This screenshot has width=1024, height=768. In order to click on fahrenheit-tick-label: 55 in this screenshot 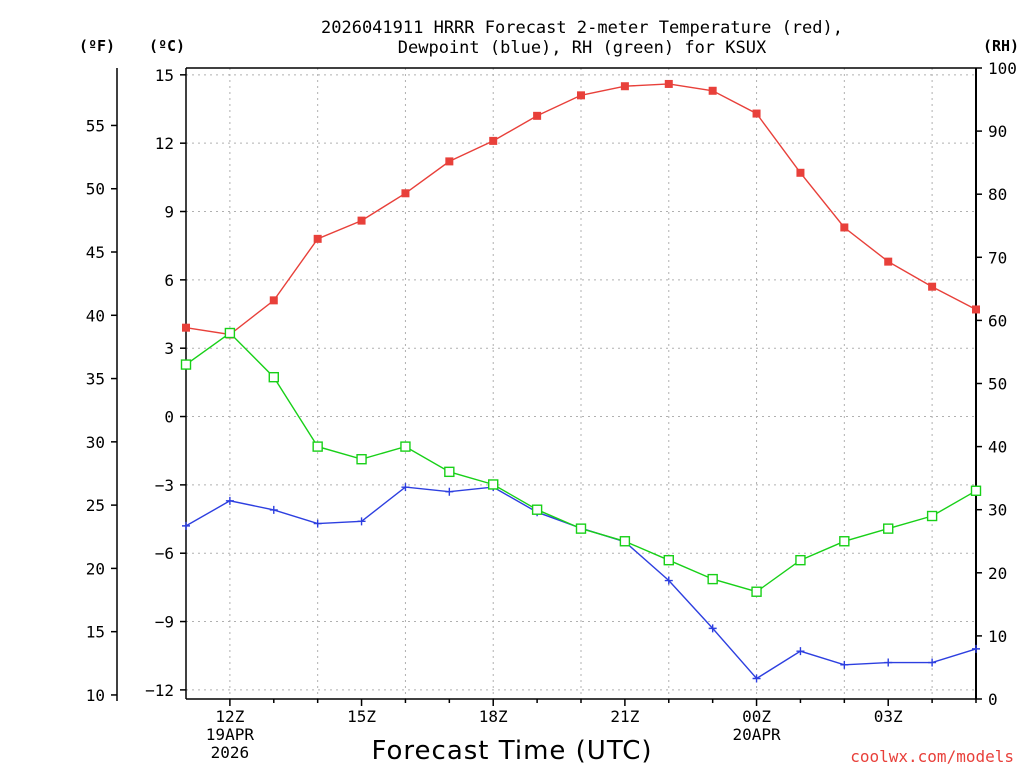, I will do `click(95, 125)`.